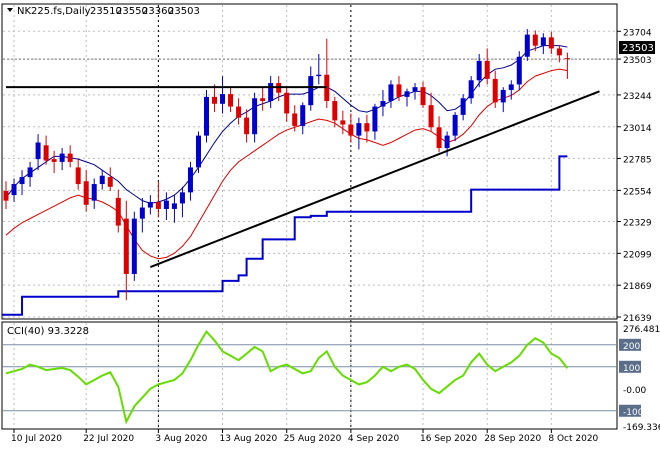 This screenshot has height=450, width=660. Describe the element at coordinates (637, 160) in the screenshot. I see `price-y-tick-label: 22785` at that location.